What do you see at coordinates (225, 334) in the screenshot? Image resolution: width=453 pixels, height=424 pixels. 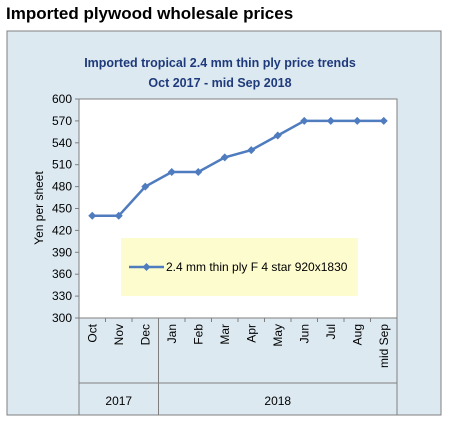 I see `x-tick-label: Mar` at bounding box center [225, 334].